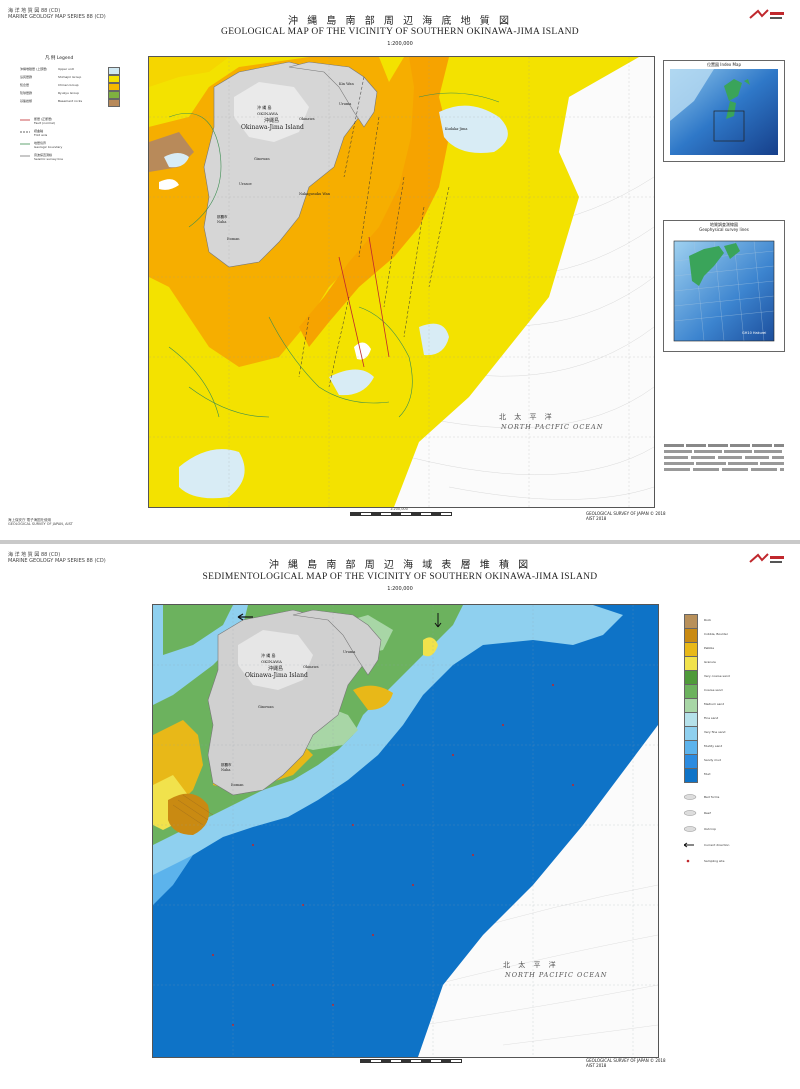 The image size is (800, 1089). I want to click on footer-right-line-1: GEOLOGICAL SURVEY OF JAPAN © 2018, so click(626, 513).